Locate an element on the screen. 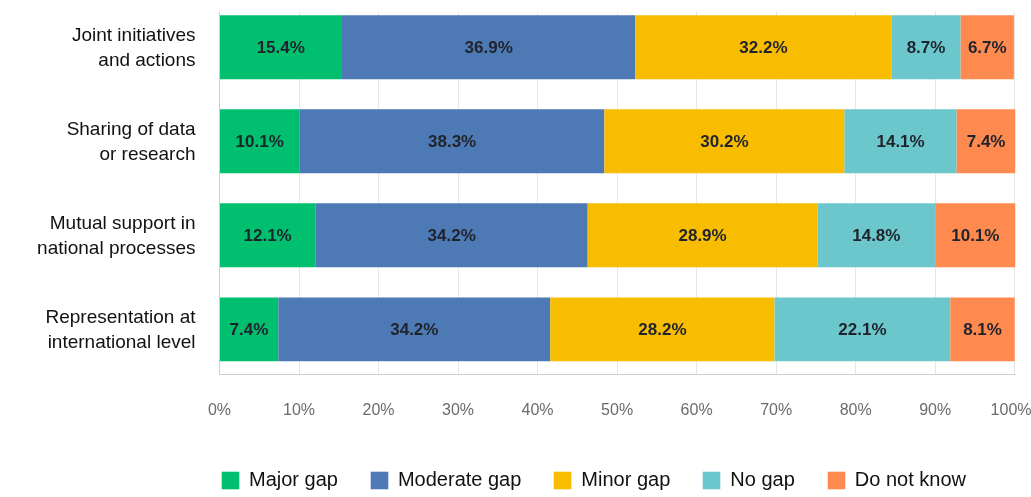 Image resolution: width=1031 pixels, height=497 pixels. data-label: 8.1% is located at coordinates (982, 329).